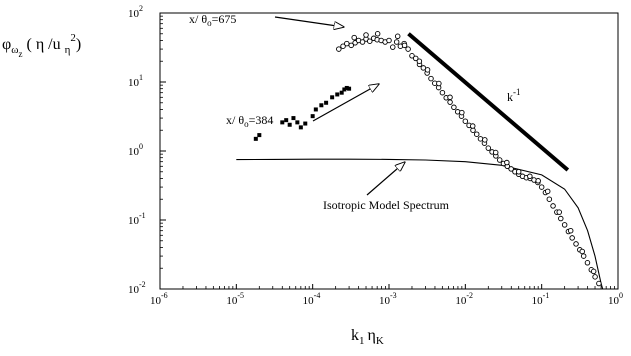 The height and width of the screenshot is (356, 631). Describe the element at coordinates (541, 299) in the screenshot. I see `x-tick-label: 10⁻¹` at that location.